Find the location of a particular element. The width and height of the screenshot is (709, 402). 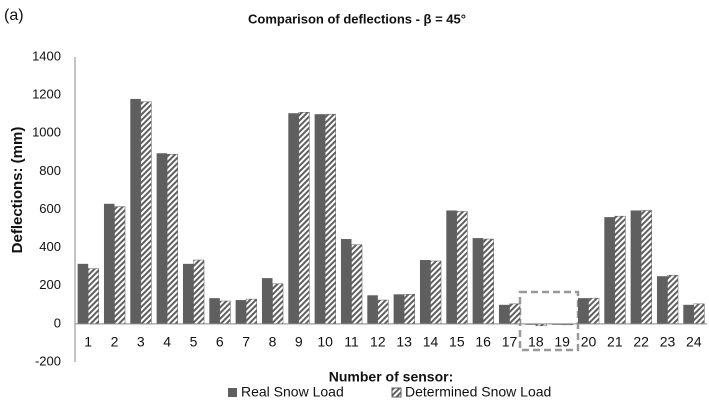

y-tick-label: 1200 is located at coordinates (46, 94).